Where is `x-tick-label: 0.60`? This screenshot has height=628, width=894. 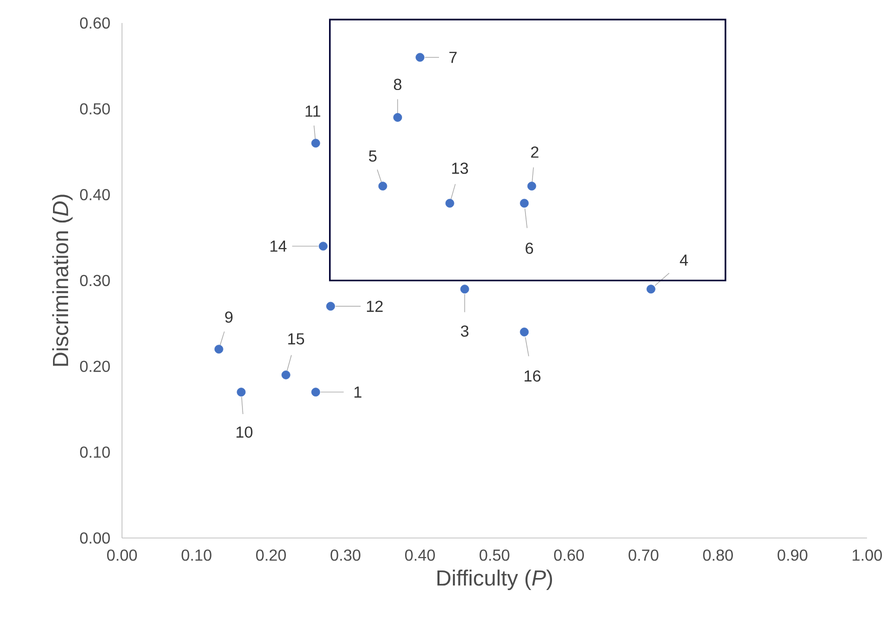 x-tick-label: 0.60 is located at coordinates (569, 555).